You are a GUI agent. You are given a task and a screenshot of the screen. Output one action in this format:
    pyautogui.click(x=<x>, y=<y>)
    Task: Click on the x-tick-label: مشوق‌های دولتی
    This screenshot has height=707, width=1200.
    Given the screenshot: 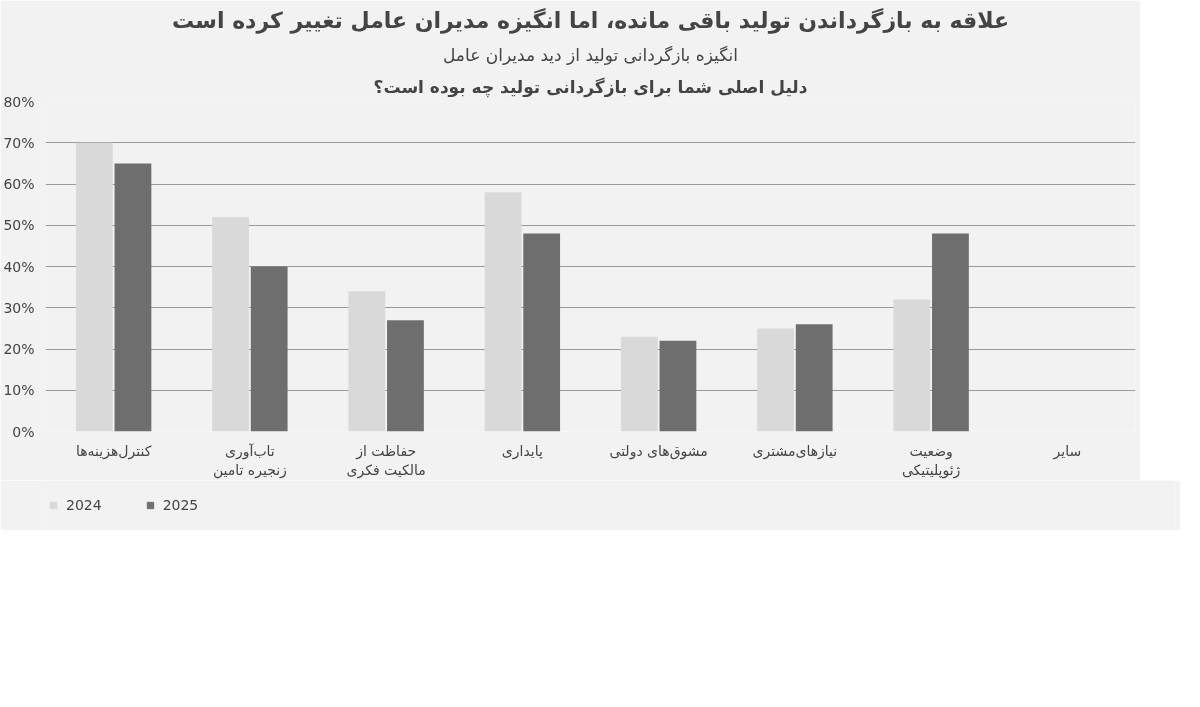 What is the action you would take?
    pyautogui.click(x=658, y=451)
    